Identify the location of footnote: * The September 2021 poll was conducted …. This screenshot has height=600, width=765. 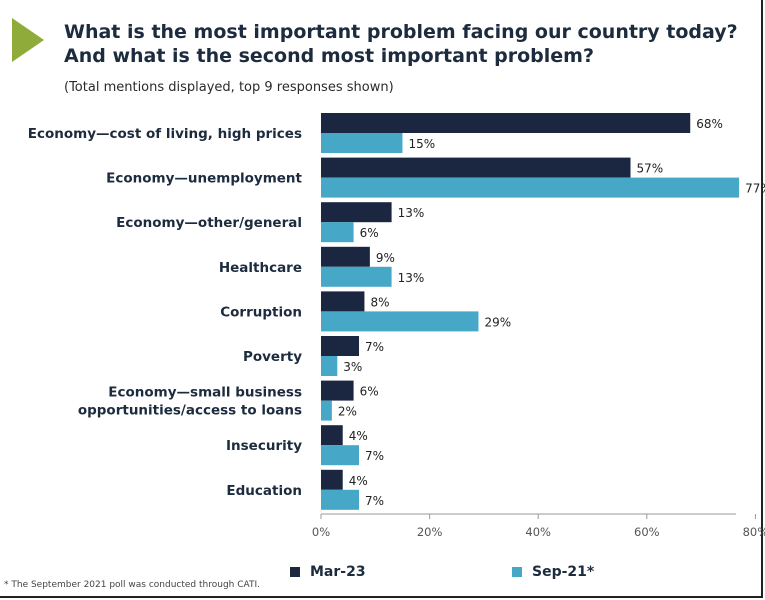
(132, 585).